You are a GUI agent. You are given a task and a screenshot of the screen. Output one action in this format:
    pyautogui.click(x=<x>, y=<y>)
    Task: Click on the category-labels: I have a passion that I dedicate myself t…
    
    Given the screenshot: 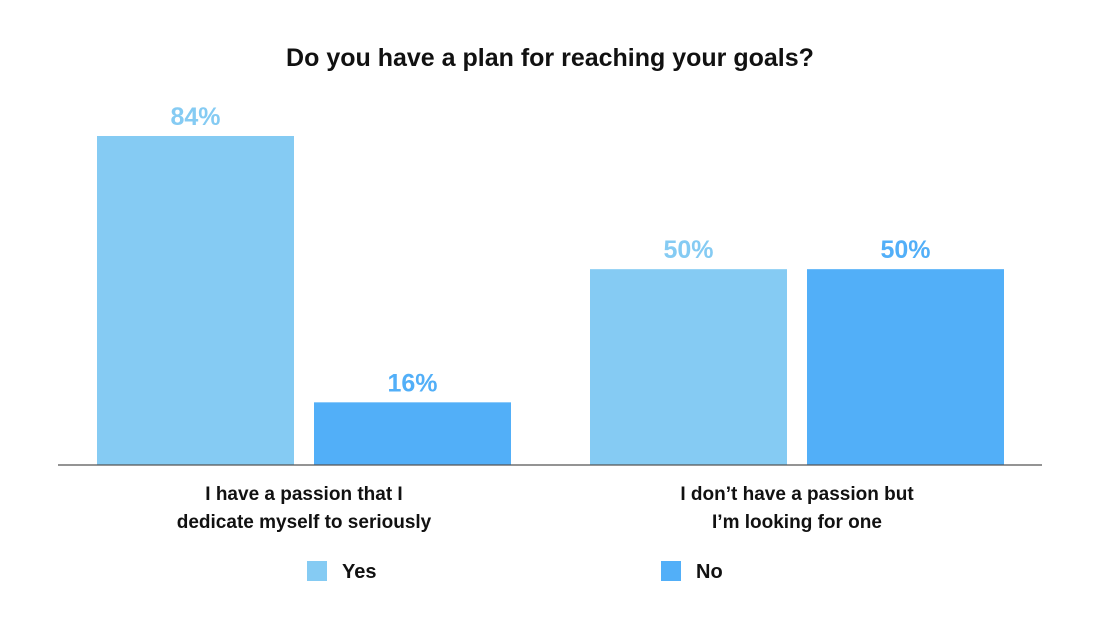 What is the action you would take?
    pyautogui.click(x=546, y=508)
    